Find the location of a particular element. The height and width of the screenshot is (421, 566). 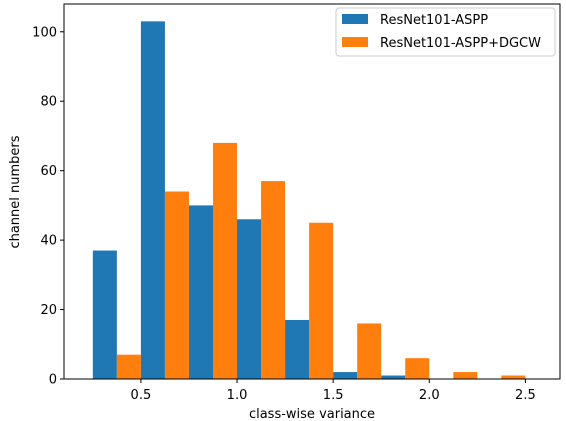

x-tick-label: 1.5 is located at coordinates (333, 395).